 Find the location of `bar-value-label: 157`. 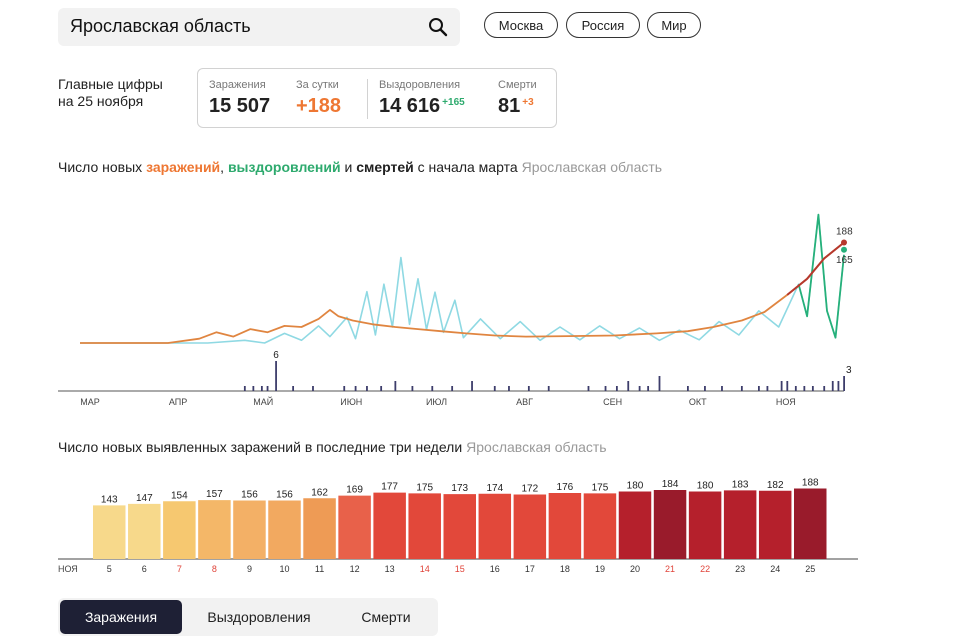

bar-value-label: 157 is located at coordinates (214, 494).